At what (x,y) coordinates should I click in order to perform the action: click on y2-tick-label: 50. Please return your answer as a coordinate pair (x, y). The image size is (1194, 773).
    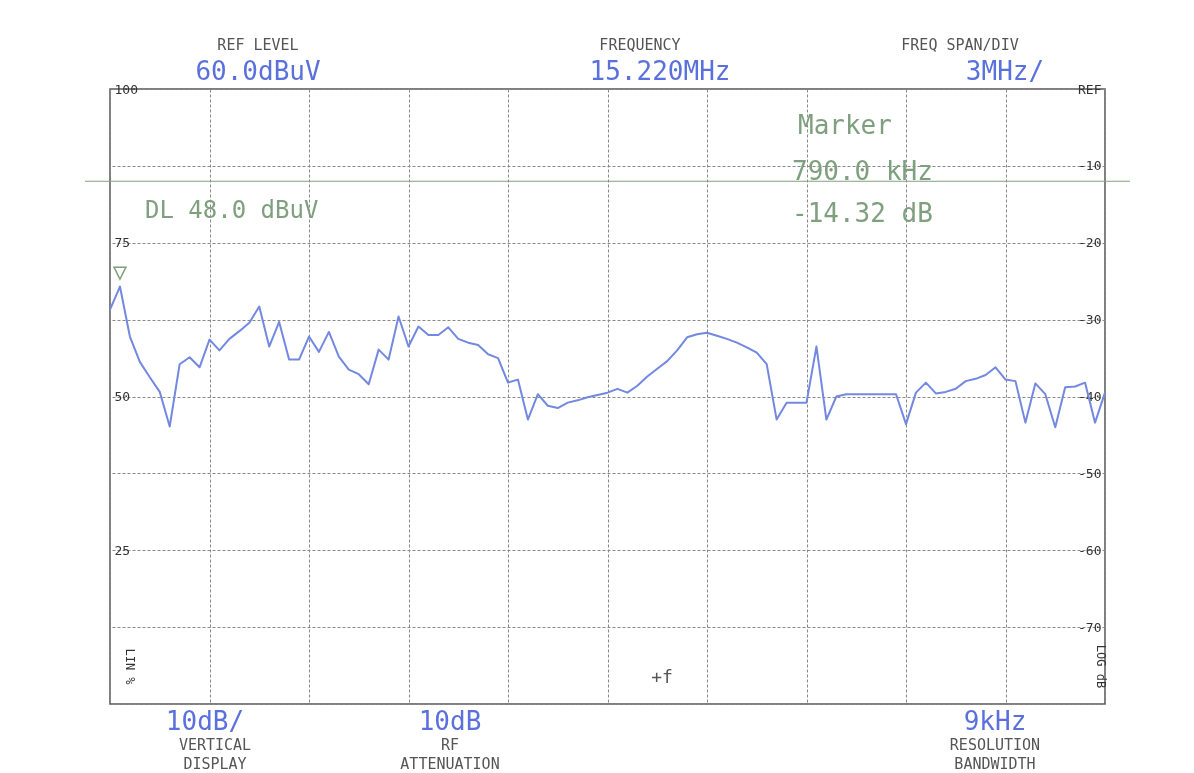
    Looking at the image, I should click on (122, 396).